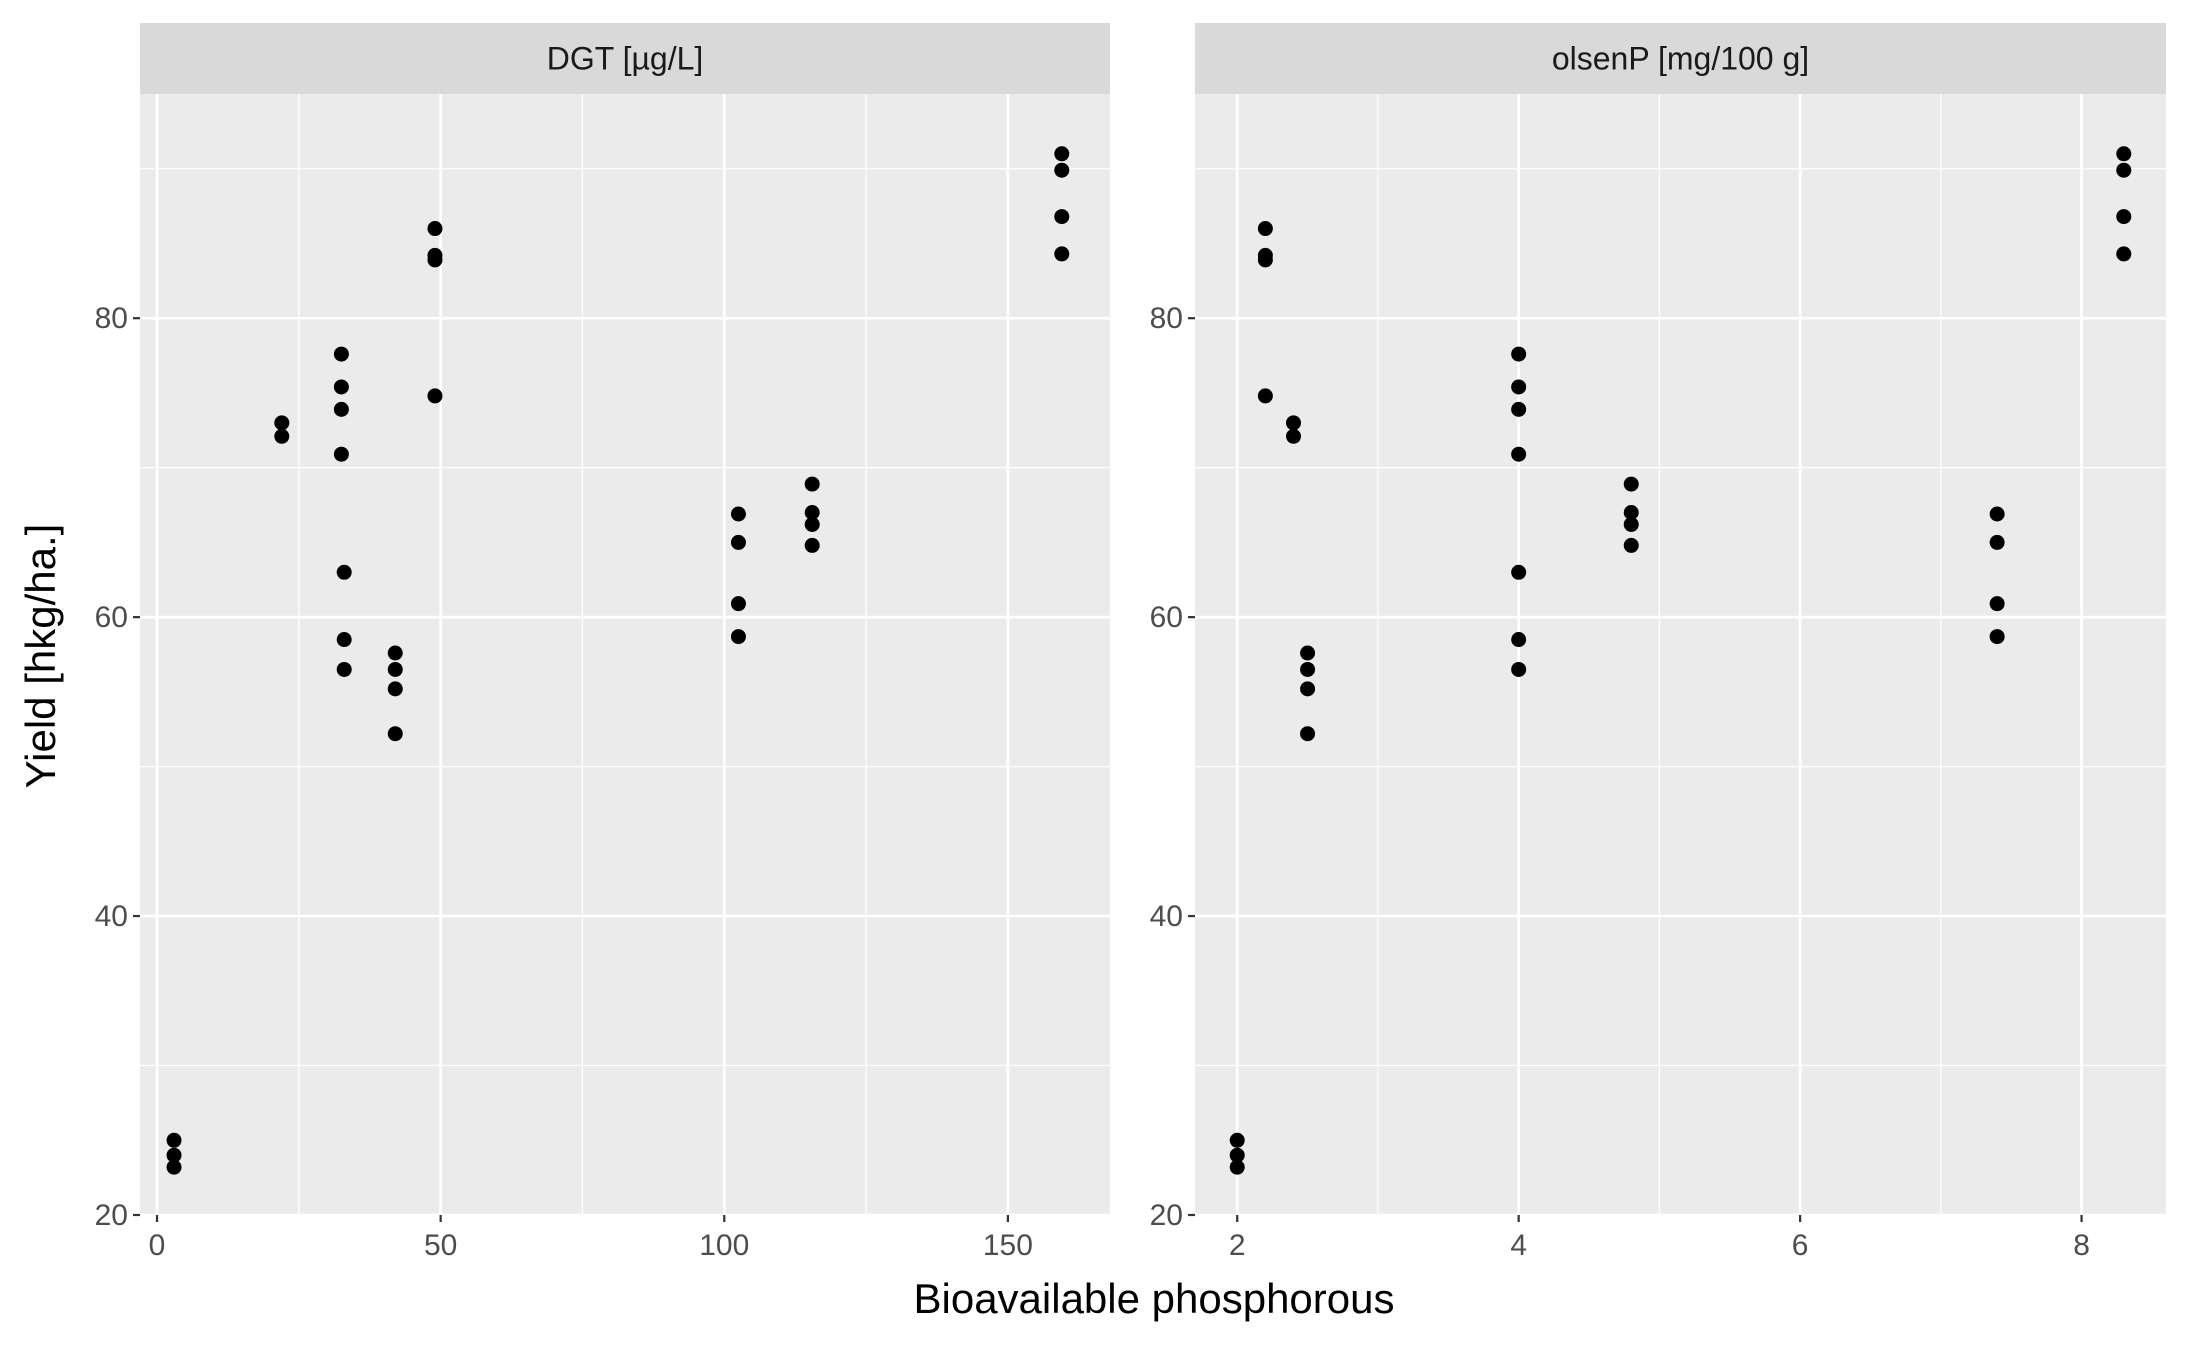 Image resolution: width=2187 pixels, height=1355 pixels. Describe the element at coordinates (1800, 1245) in the screenshot. I see `x-tick-label: 6` at that location.